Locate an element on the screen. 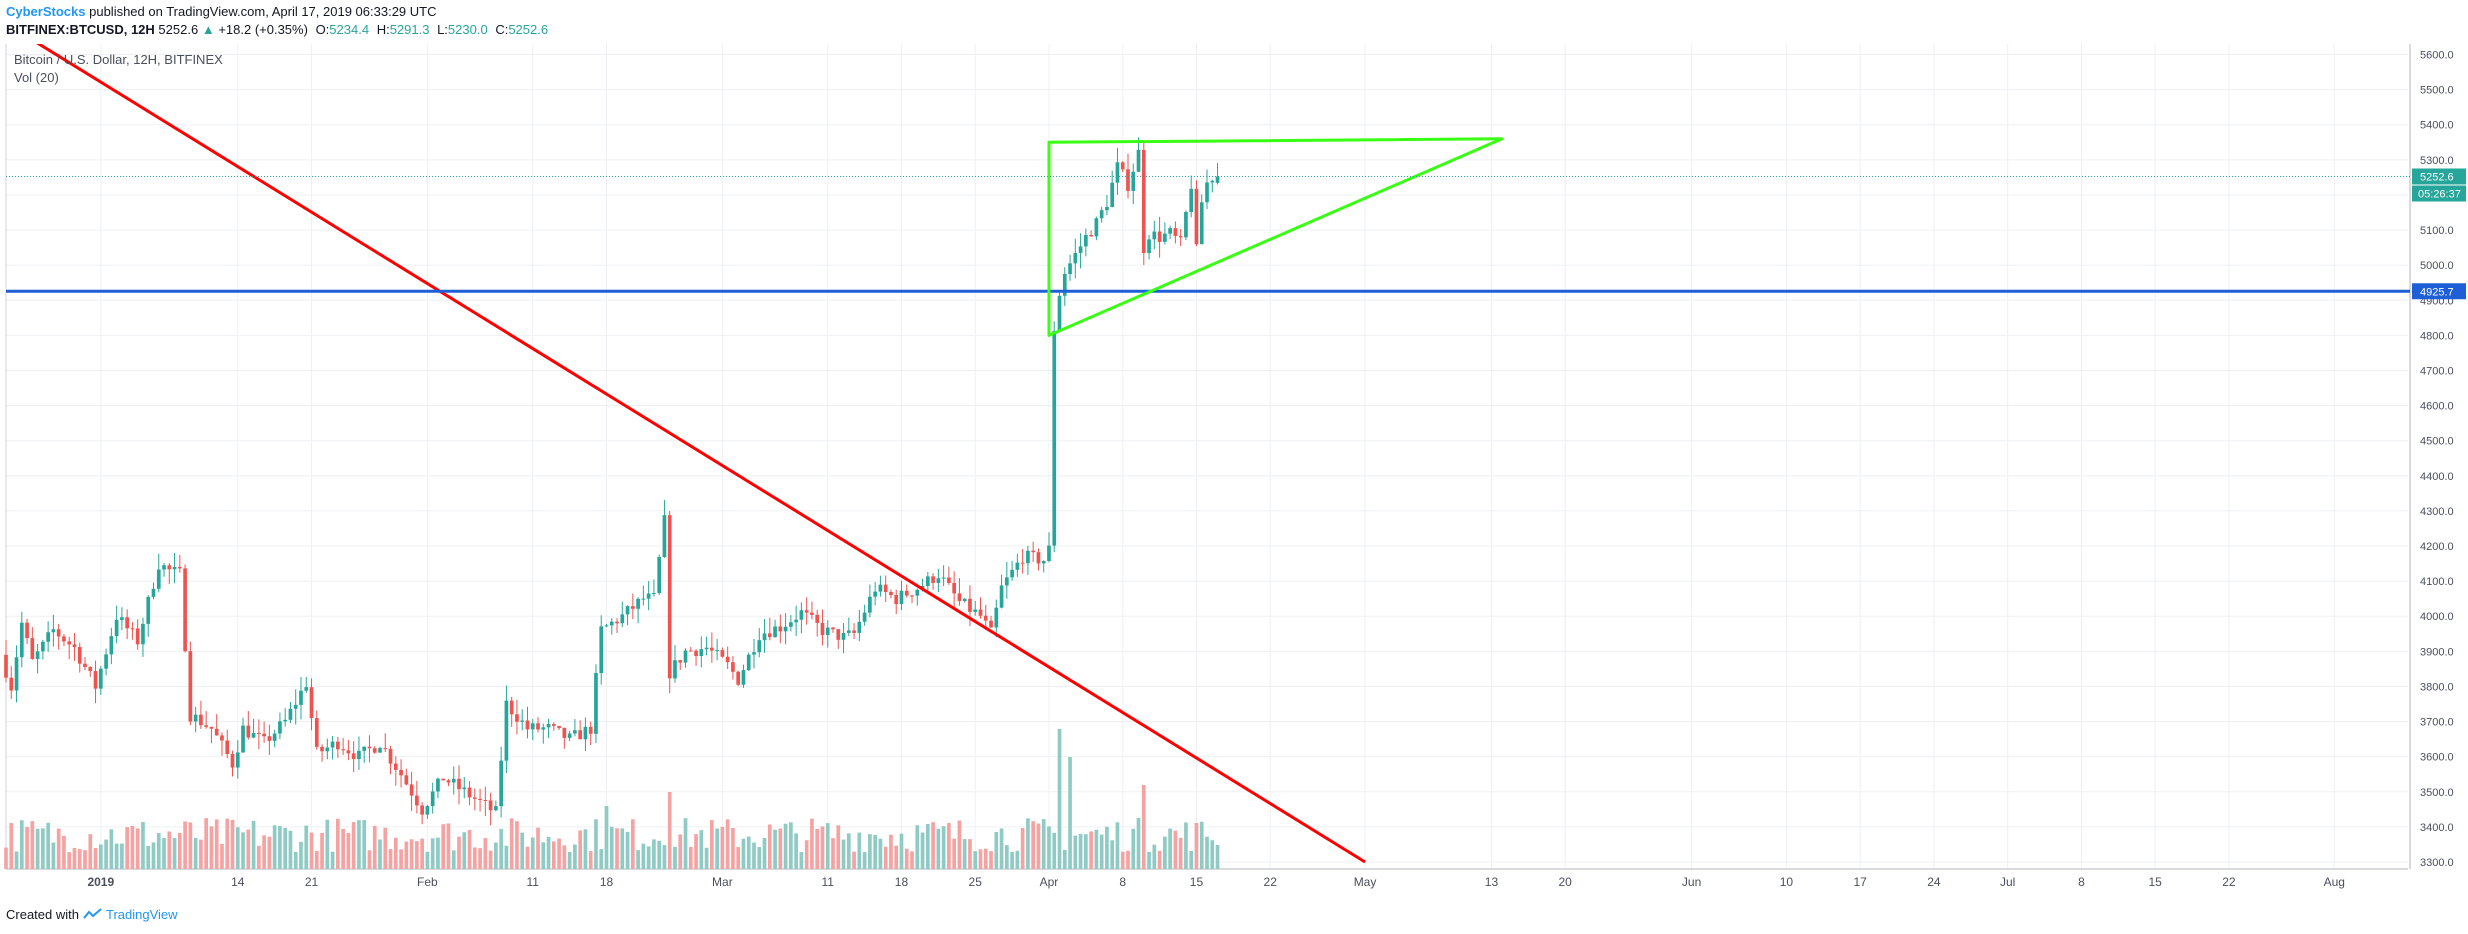 The width and height of the screenshot is (2468, 934). green-triangle-pattern is located at coordinates (1275, 237).